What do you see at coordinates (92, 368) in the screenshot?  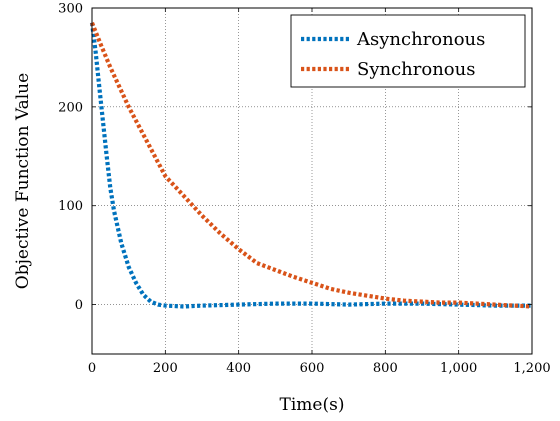 I see `x-tick-label: 0` at bounding box center [92, 368].